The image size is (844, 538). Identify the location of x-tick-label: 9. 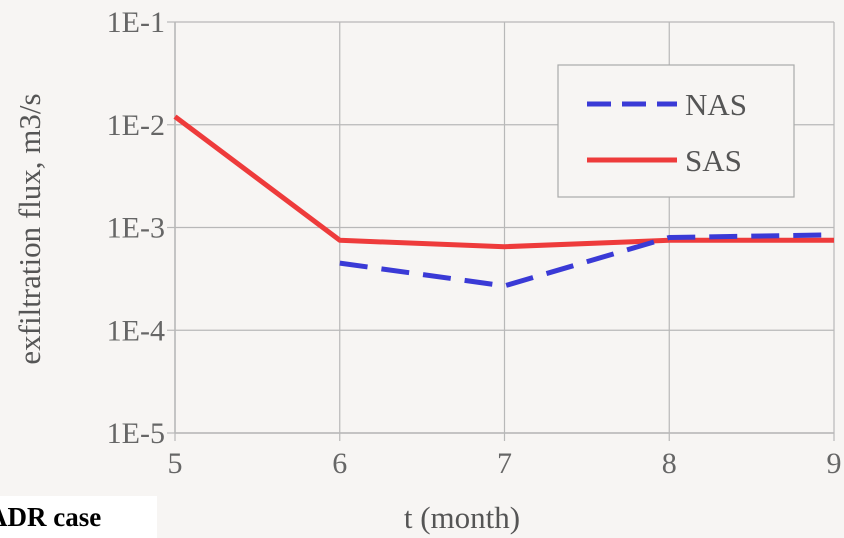
(834, 463).